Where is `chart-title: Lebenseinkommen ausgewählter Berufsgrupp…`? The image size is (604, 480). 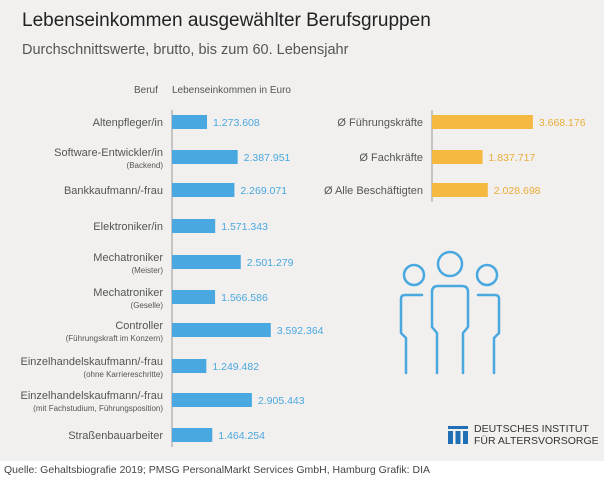 chart-title: Lebenseinkommen ausgewählter Berufsgrupp… is located at coordinates (226, 20).